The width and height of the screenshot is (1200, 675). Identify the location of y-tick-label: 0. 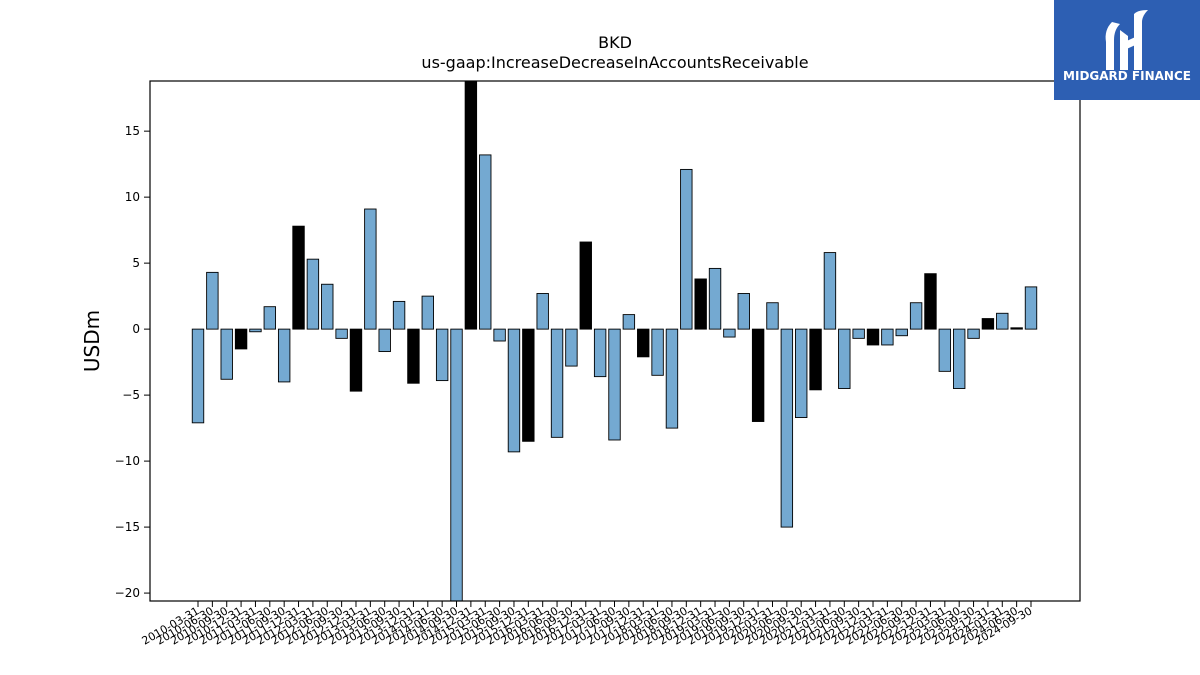
(136, 329).